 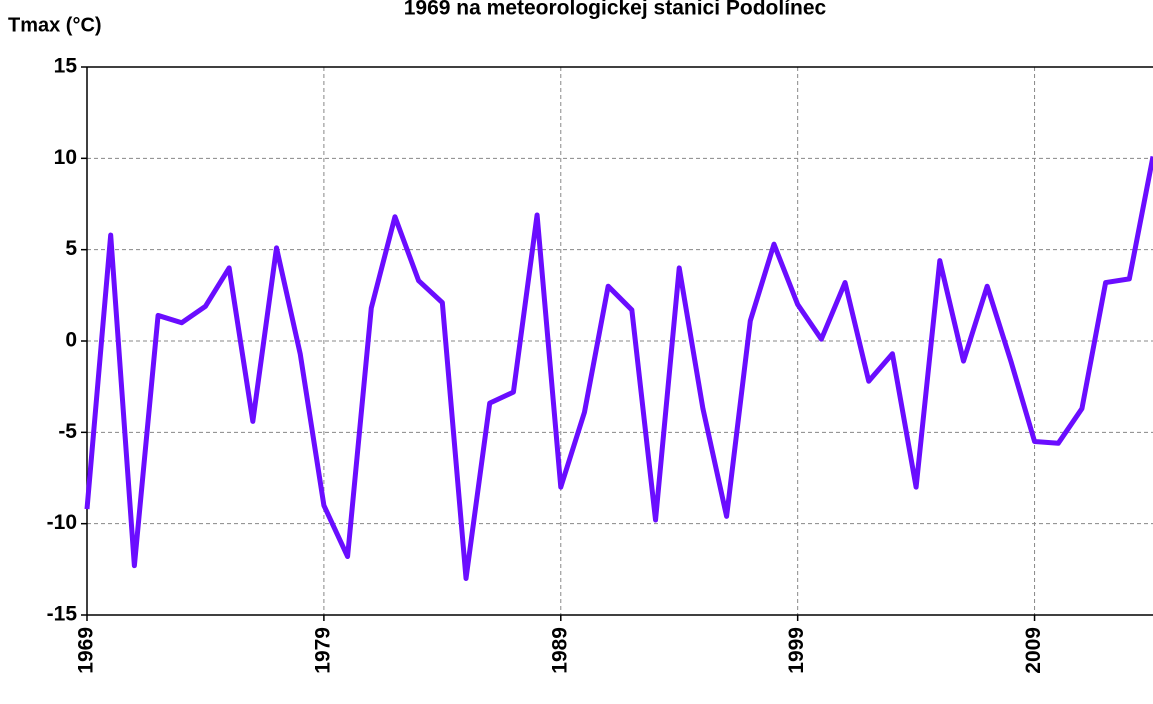 What do you see at coordinates (71, 340) in the screenshot?
I see `y-tick-label: 0` at bounding box center [71, 340].